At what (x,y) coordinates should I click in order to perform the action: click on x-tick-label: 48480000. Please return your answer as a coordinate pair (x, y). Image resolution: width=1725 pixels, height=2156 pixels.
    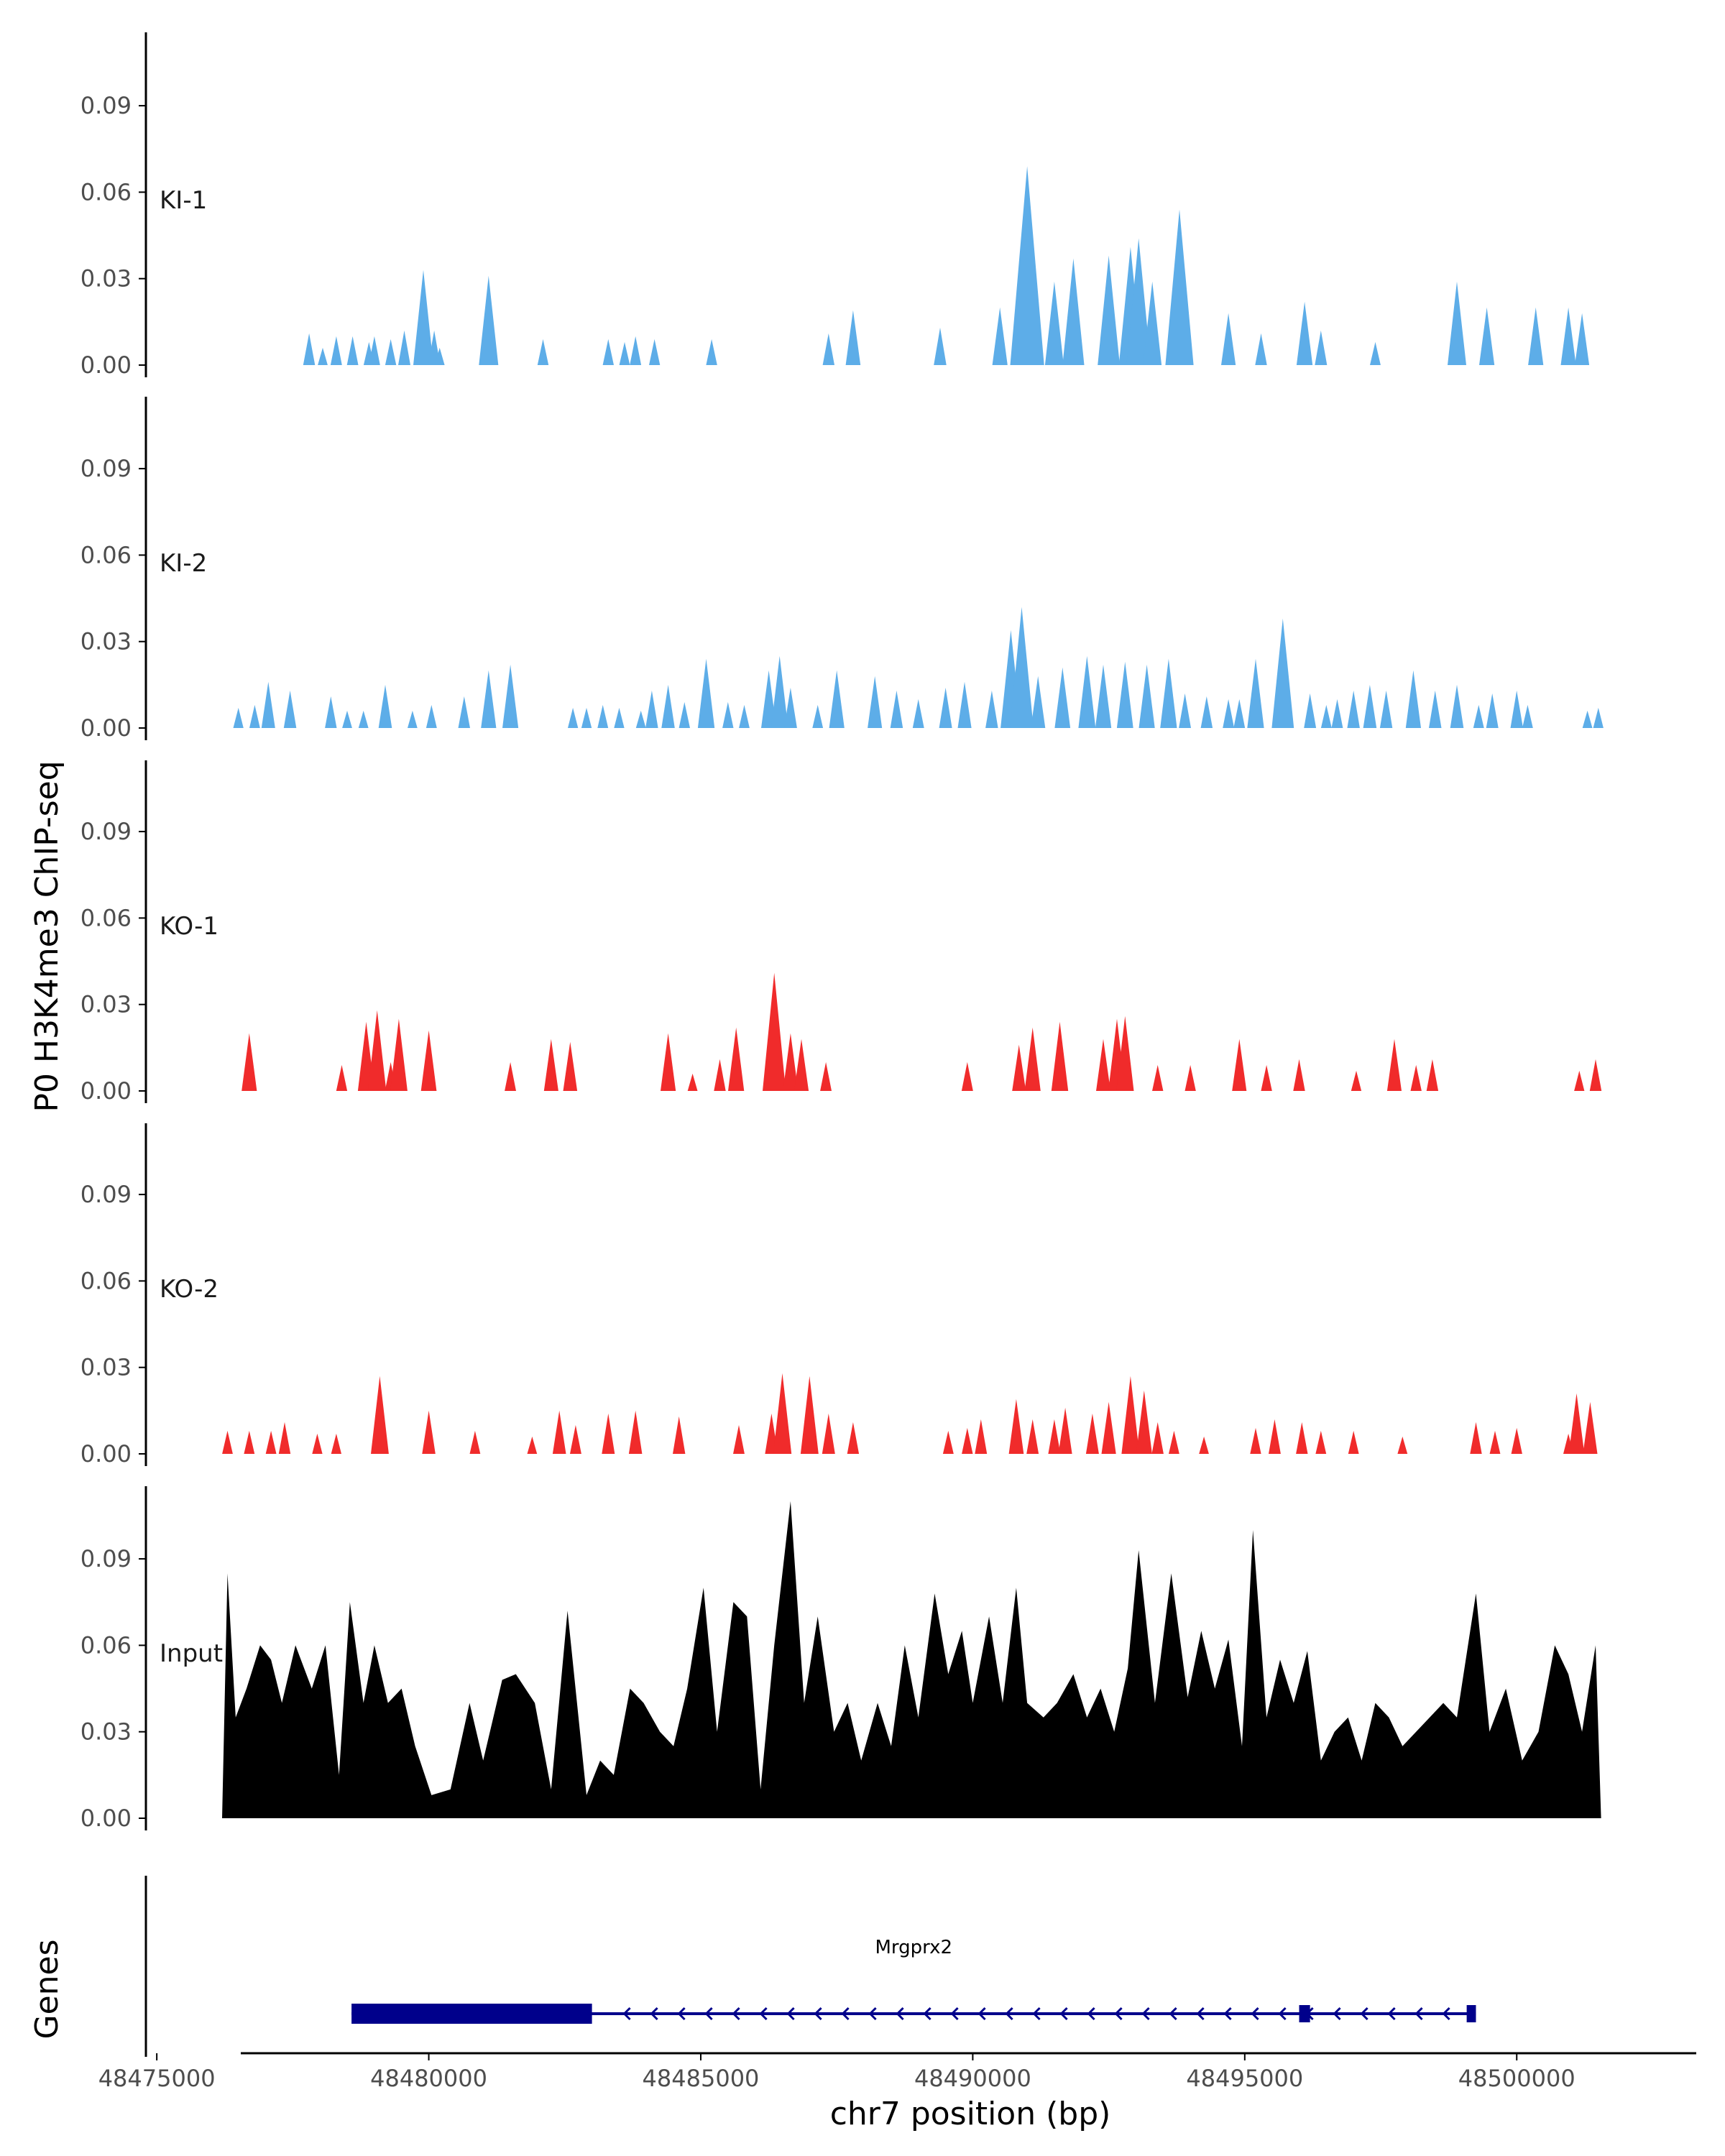
    Looking at the image, I should click on (428, 2078).